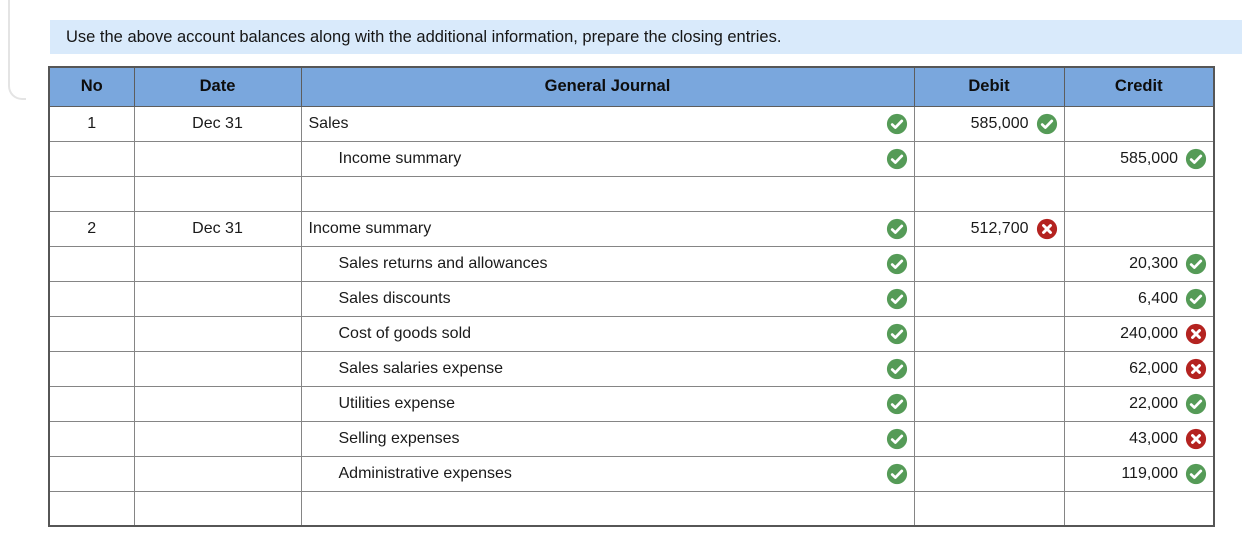  Describe the element at coordinates (397, 403) in the screenshot. I see `account-label: Utilities expense` at that location.